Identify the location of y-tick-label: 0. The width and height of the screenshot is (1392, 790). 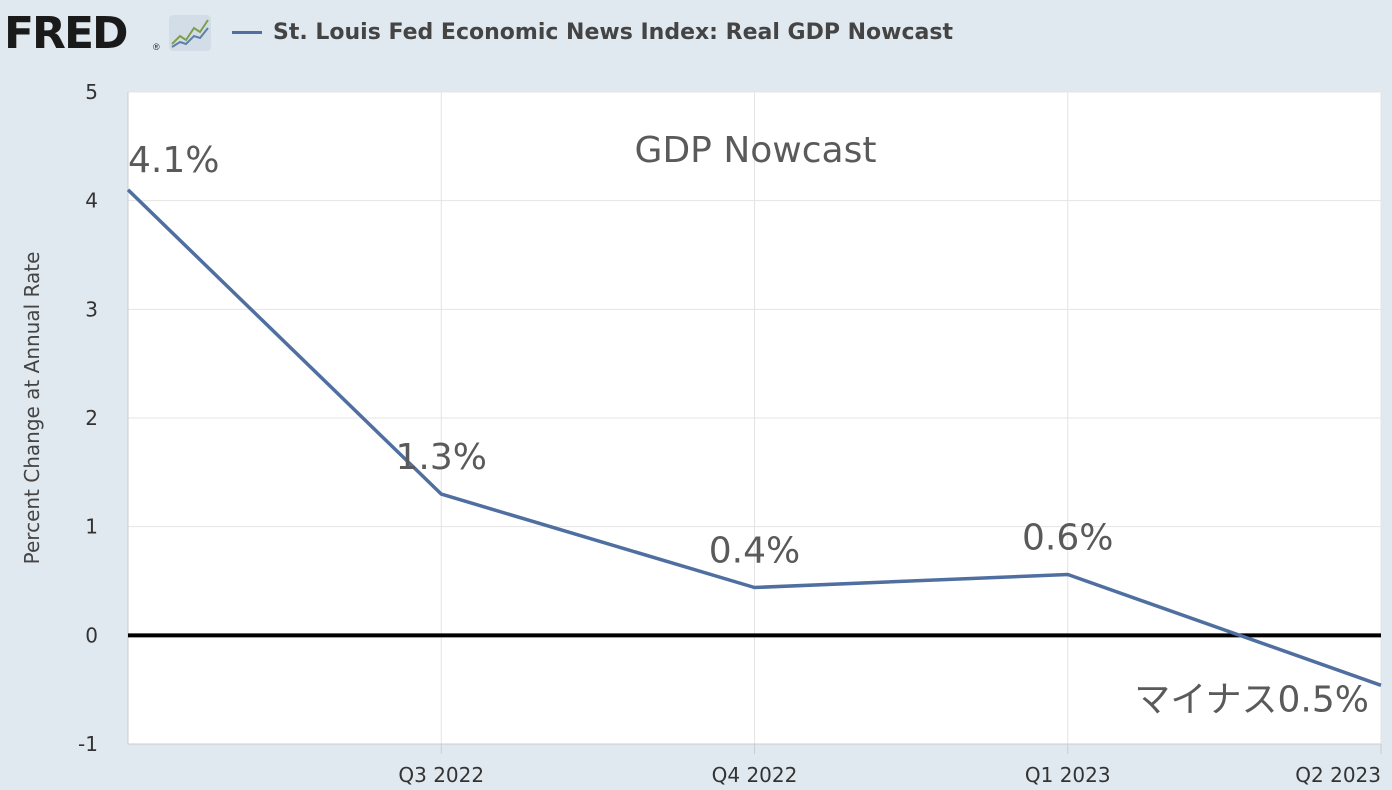
(91, 635).